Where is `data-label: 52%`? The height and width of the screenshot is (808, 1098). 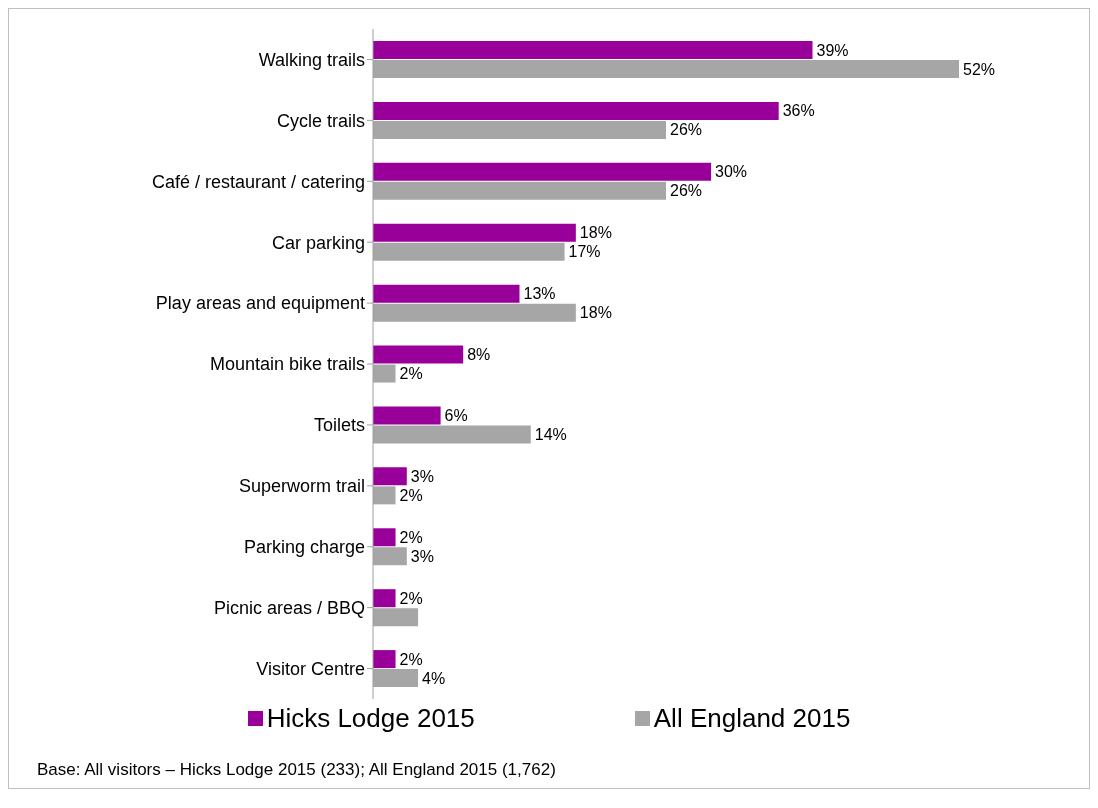
data-label: 52% is located at coordinates (979, 69).